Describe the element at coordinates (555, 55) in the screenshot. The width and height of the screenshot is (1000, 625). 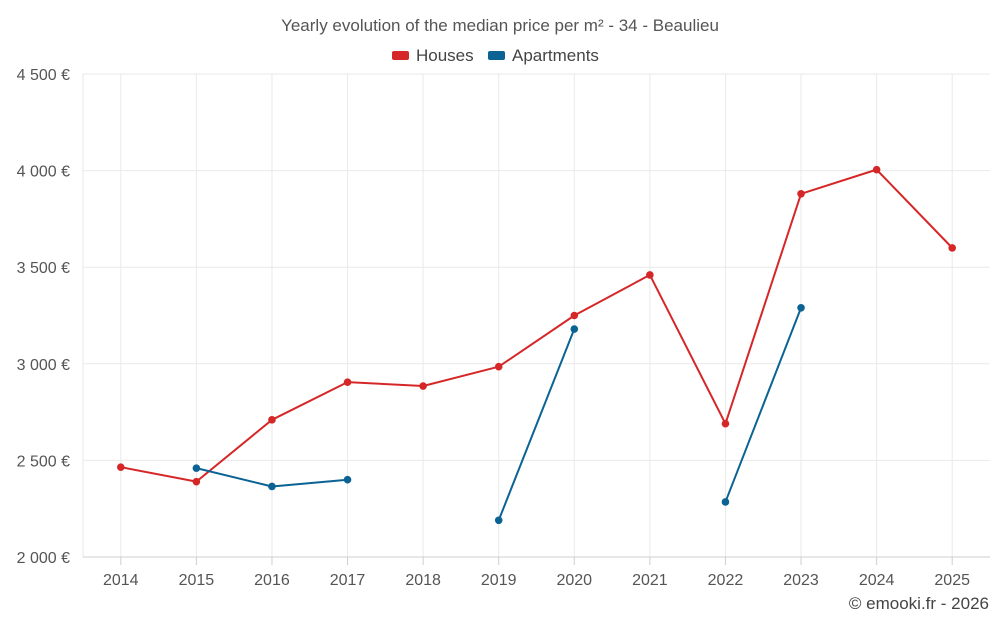
I see `legend-label-apartments: Apartments` at that location.